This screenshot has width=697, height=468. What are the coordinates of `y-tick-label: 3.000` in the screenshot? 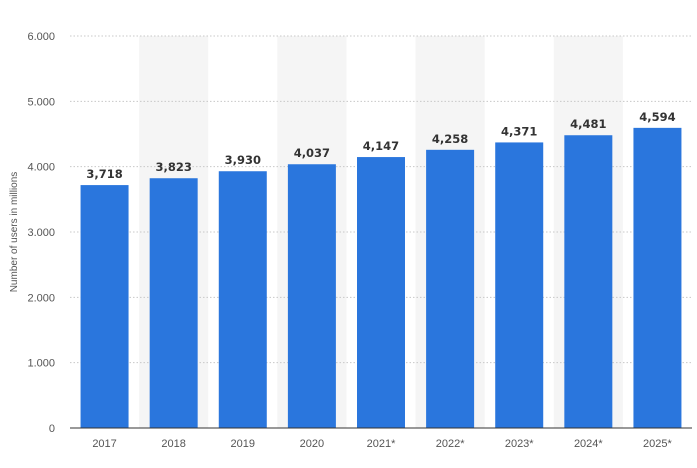 It's located at (41, 233).